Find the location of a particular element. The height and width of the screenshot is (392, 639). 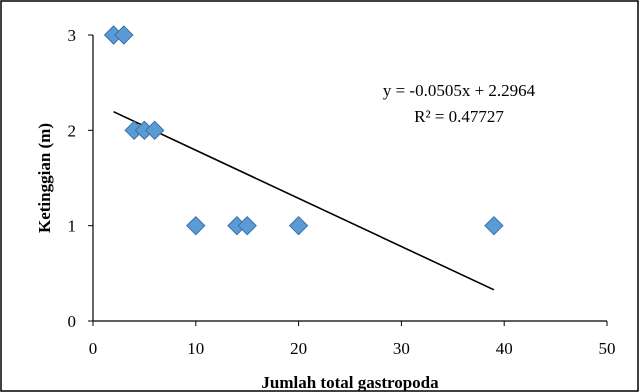

trendline-r-squared: R² = 0.47727 is located at coordinates (459, 116).